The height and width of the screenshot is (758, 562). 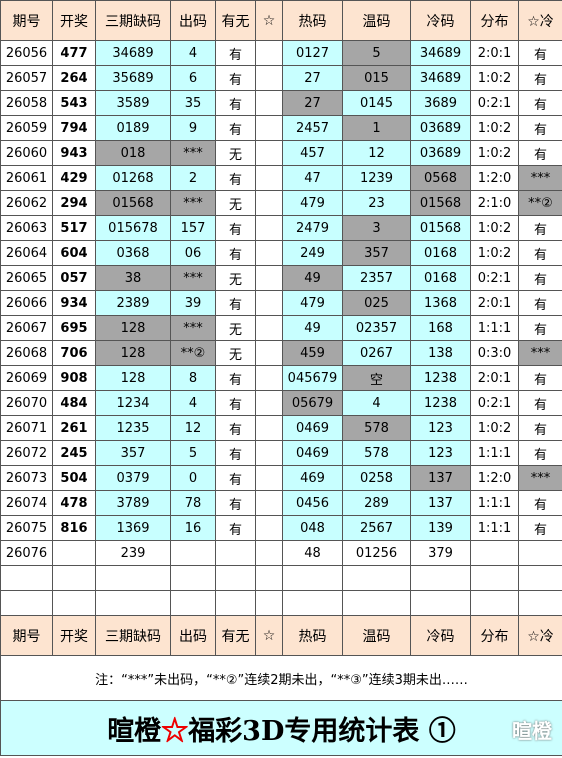 What do you see at coordinates (494, 635) in the screenshot?
I see `header-cell: 分布` at bounding box center [494, 635].